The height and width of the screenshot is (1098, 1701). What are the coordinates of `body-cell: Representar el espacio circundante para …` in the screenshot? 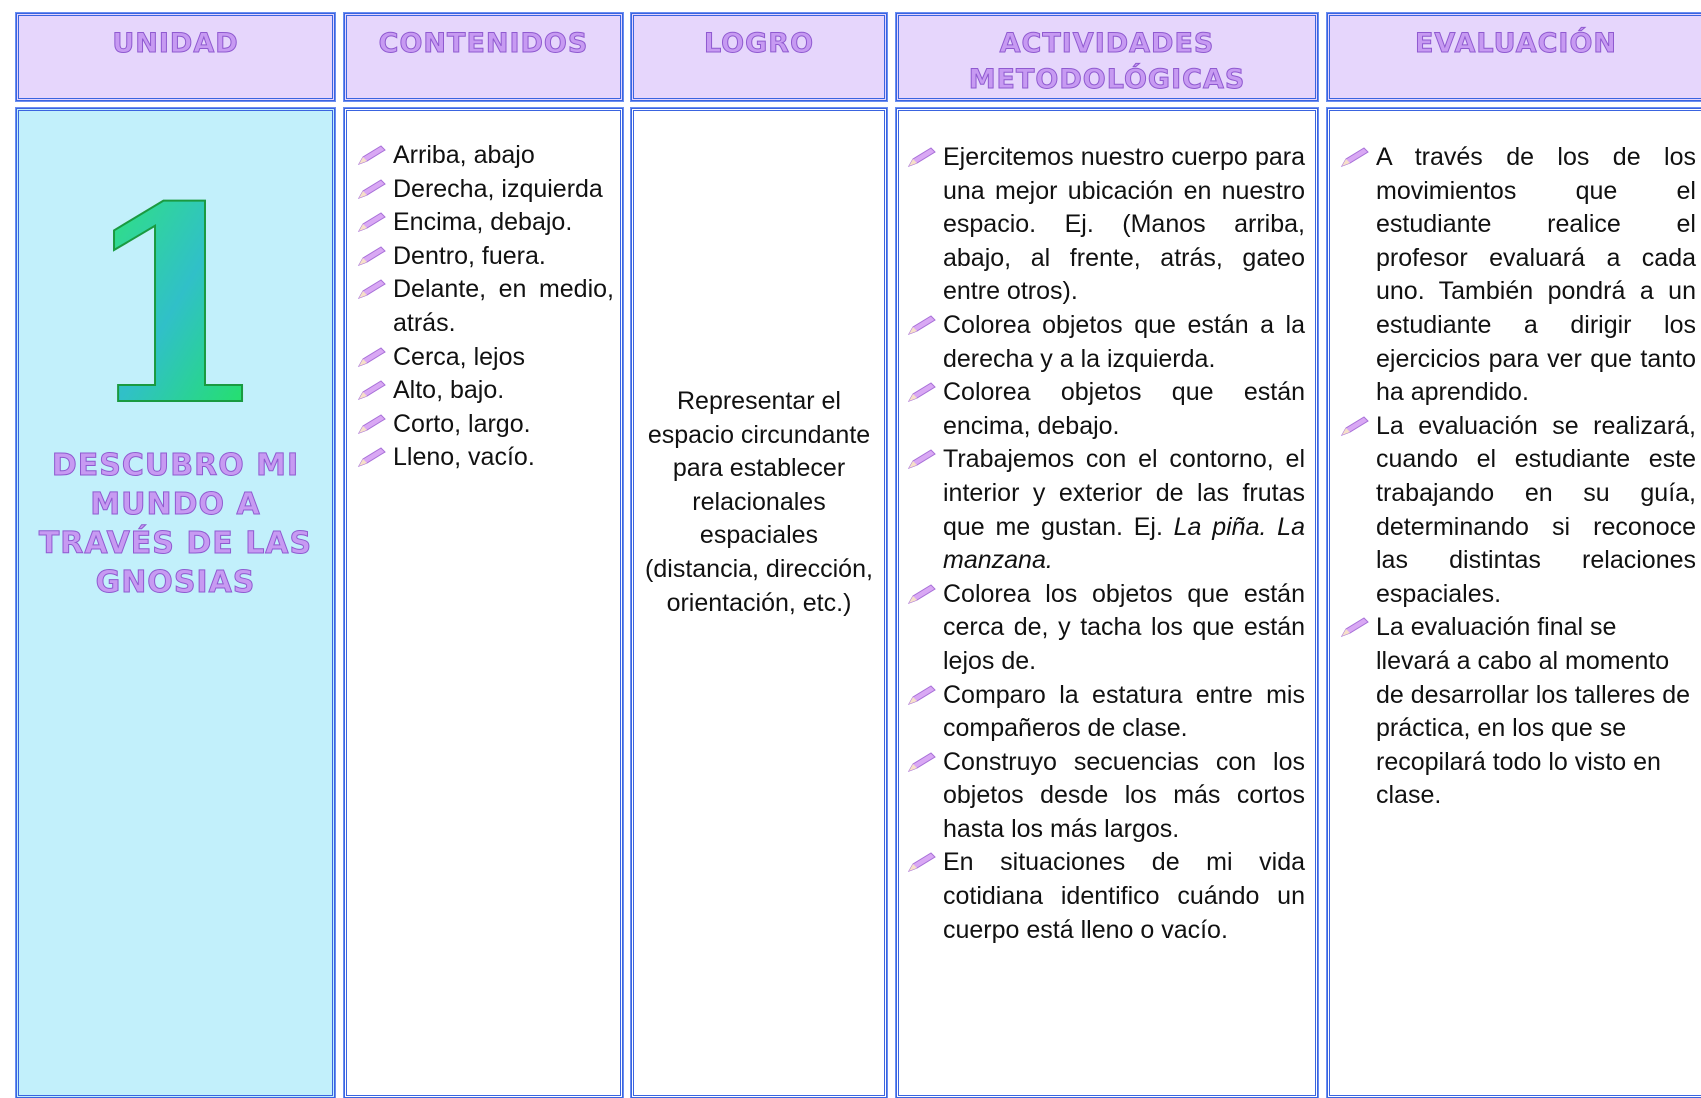 It's located at (759, 602).